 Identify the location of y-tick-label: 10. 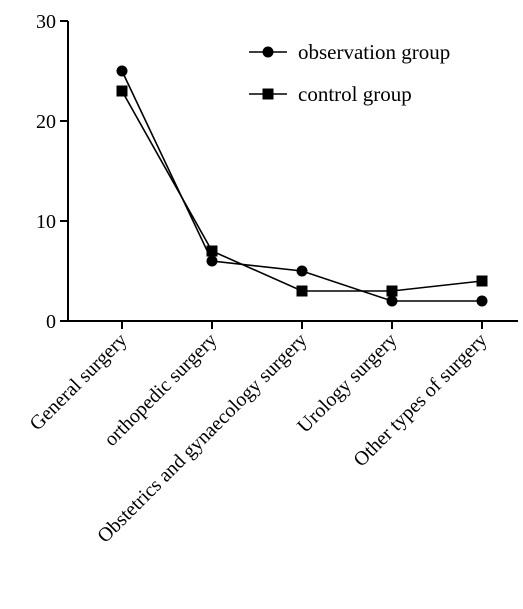
(46, 222).